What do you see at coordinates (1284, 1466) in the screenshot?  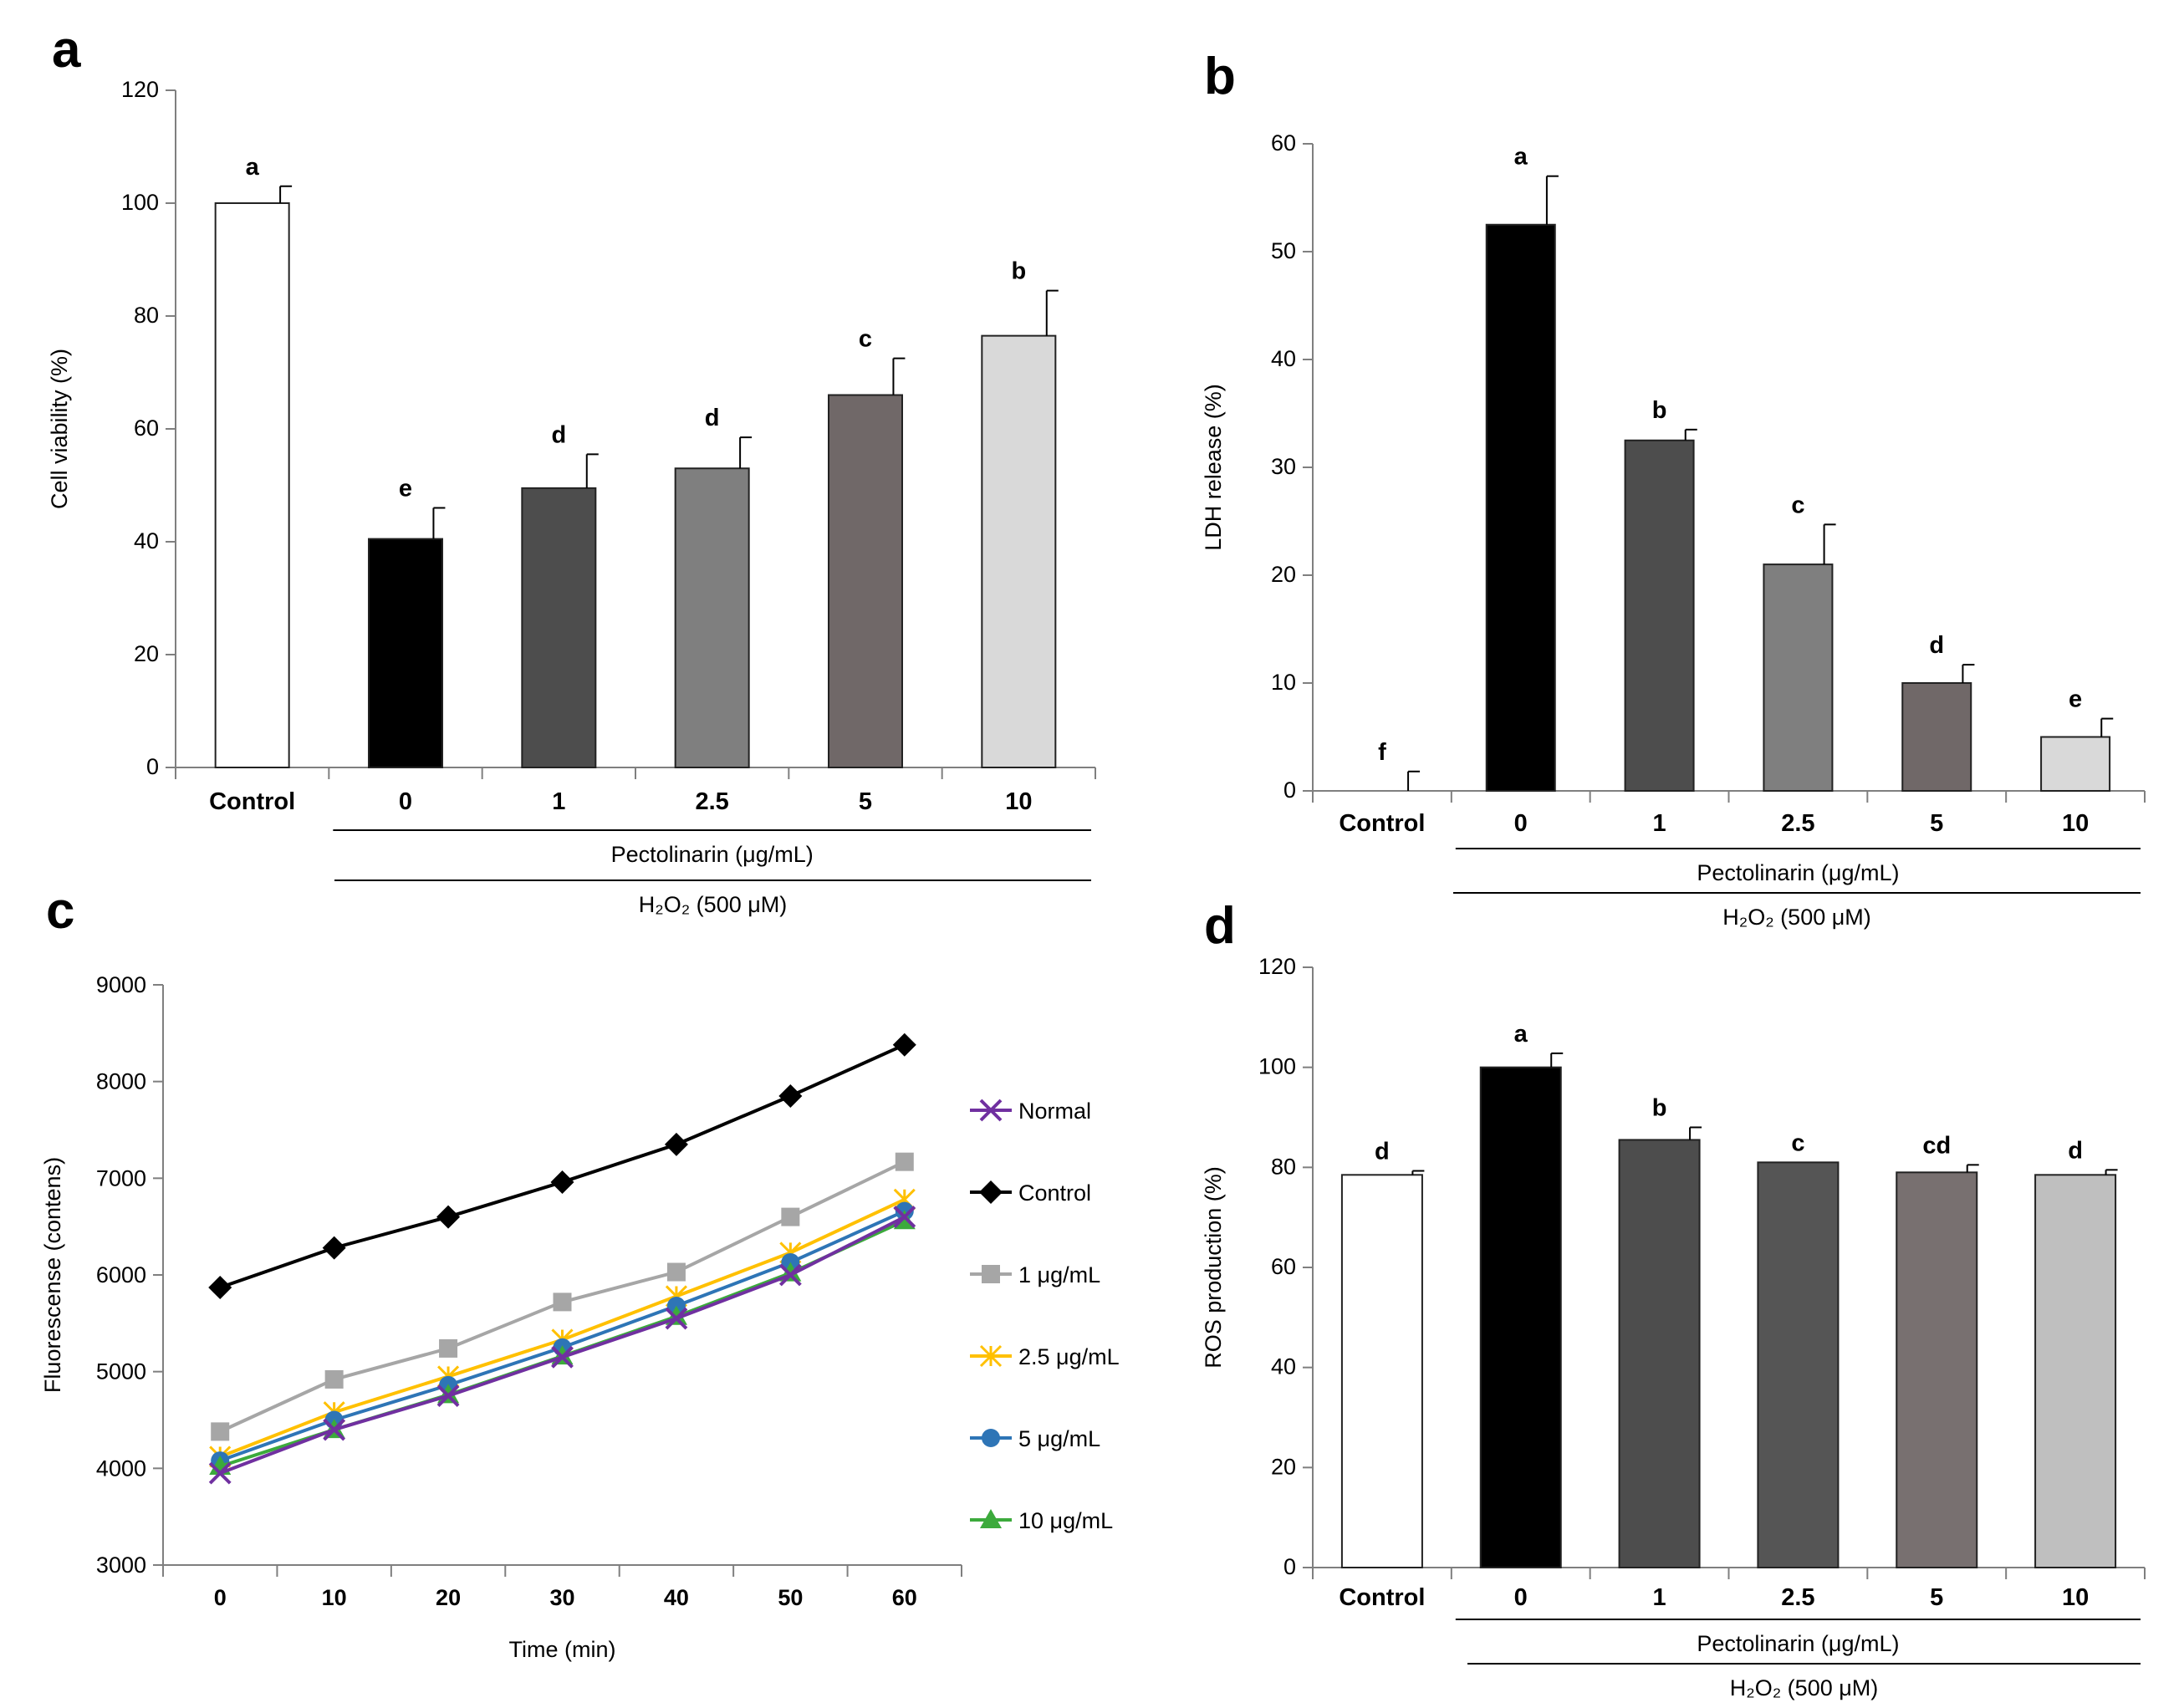 I see `y-tick-label: 20` at bounding box center [1284, 1466].